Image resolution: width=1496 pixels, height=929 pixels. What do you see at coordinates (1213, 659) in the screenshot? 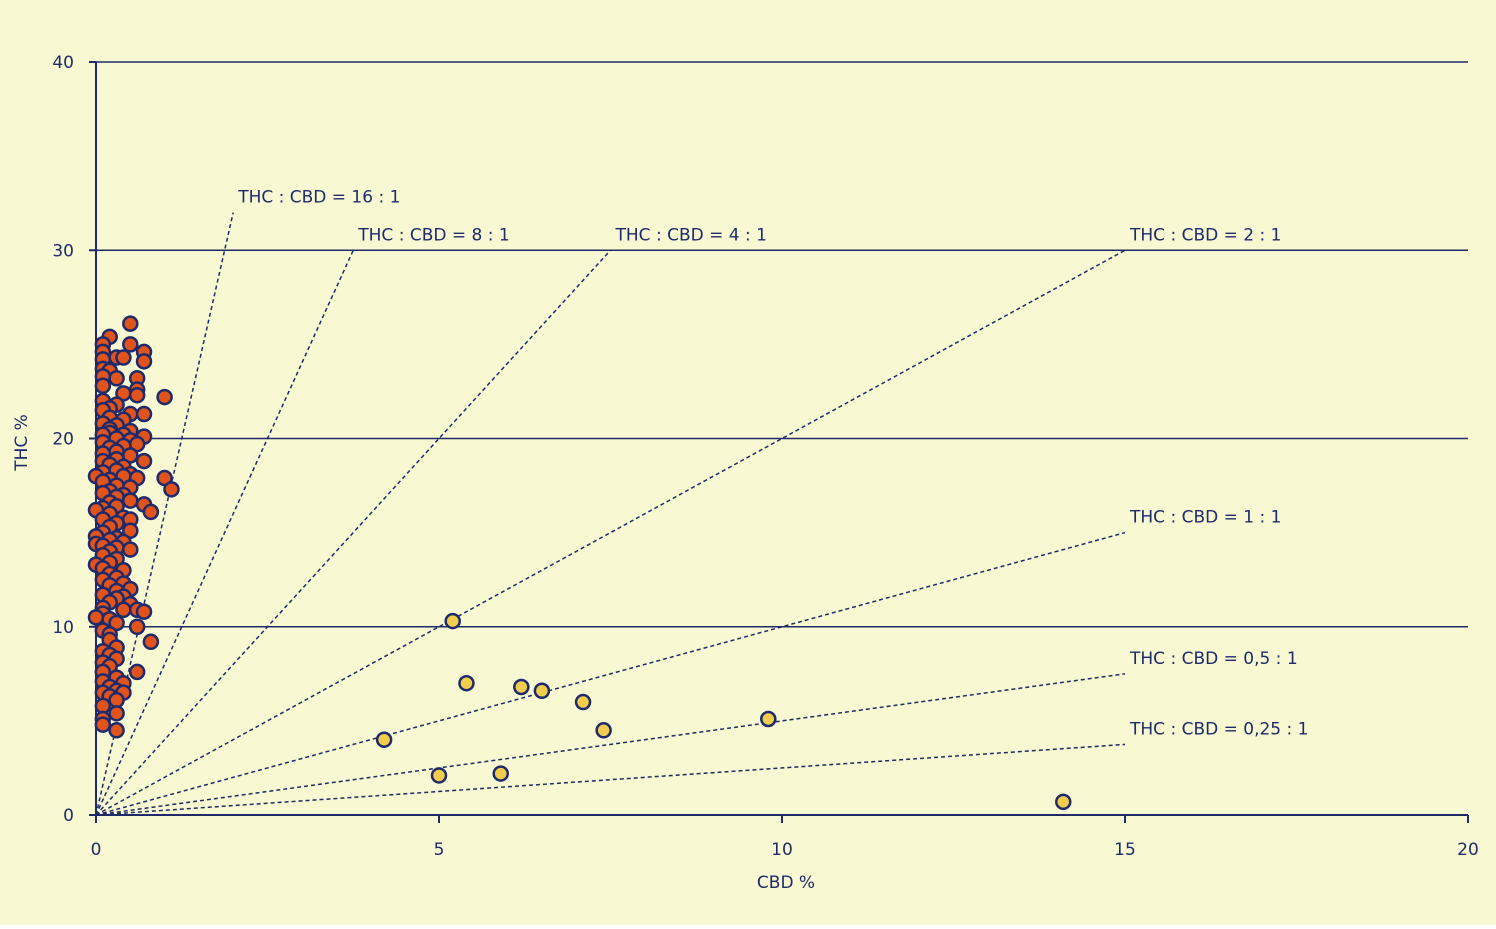
I see `ratio-line-label: THC : CBD = 0,5 : 1` at bounding box center [1213, 659].